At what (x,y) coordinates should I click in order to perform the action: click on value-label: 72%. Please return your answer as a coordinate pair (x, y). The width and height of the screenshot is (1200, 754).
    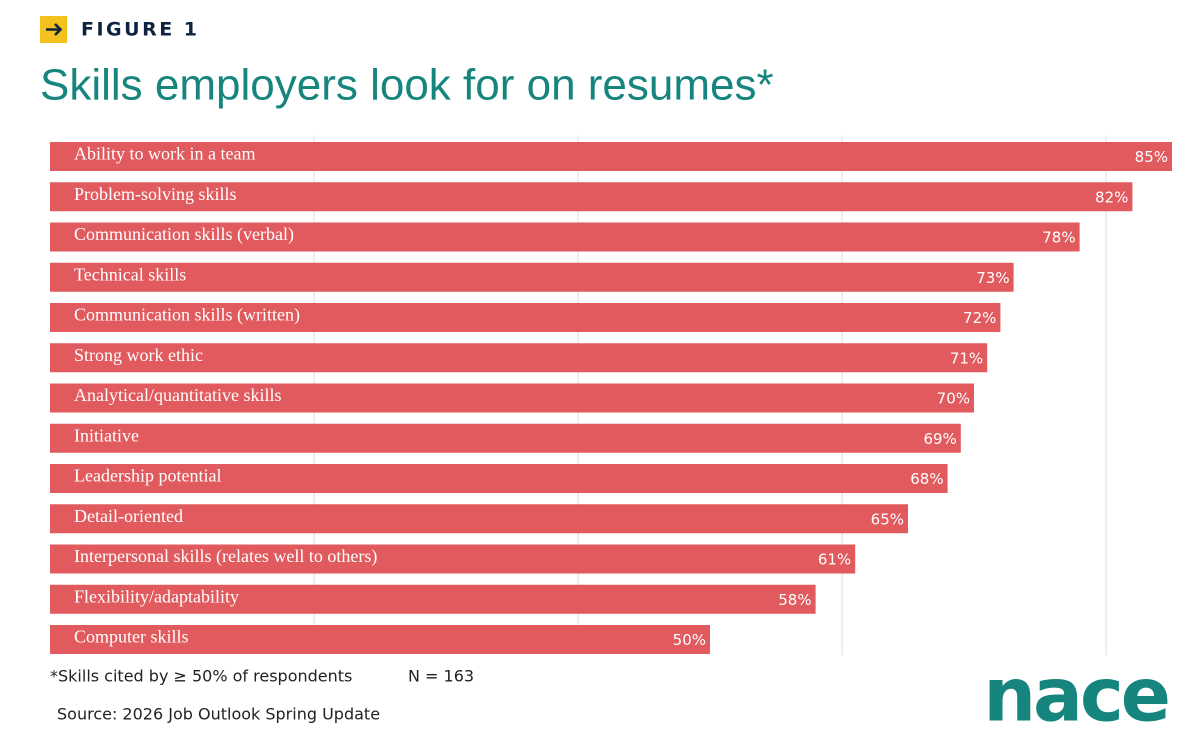
    Looking at the image, I should click on (979, 318).